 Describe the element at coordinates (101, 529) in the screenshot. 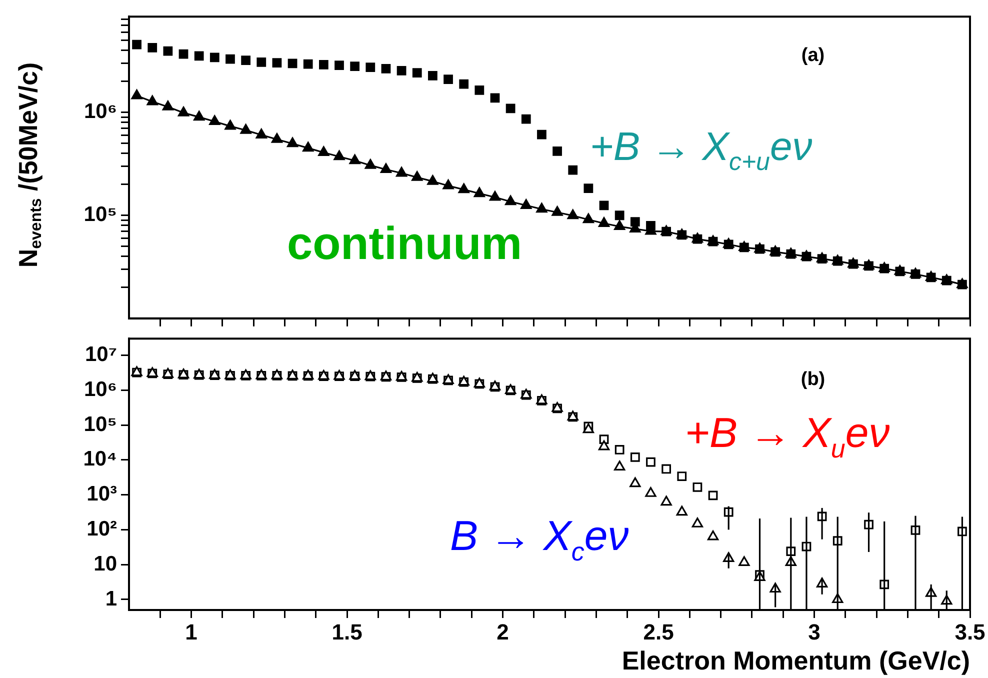

I see `y-tick-label: 10²` at that location.